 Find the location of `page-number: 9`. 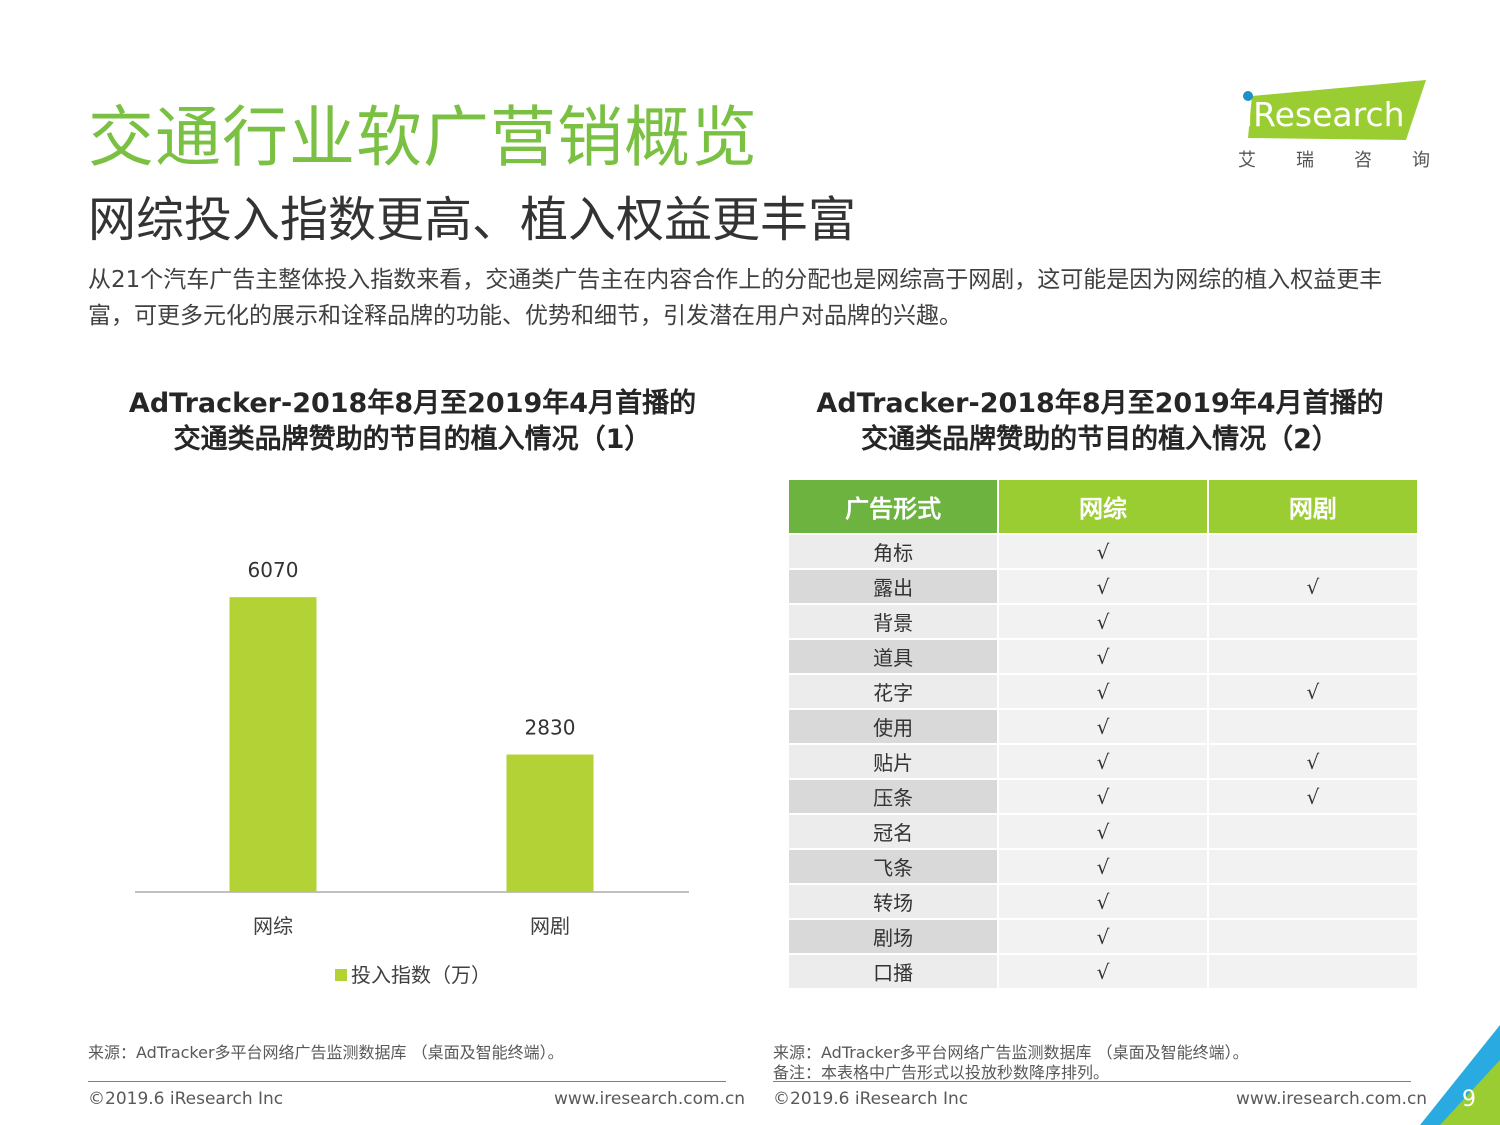

page-number: 9 is located at coordinates (1469, 1099).